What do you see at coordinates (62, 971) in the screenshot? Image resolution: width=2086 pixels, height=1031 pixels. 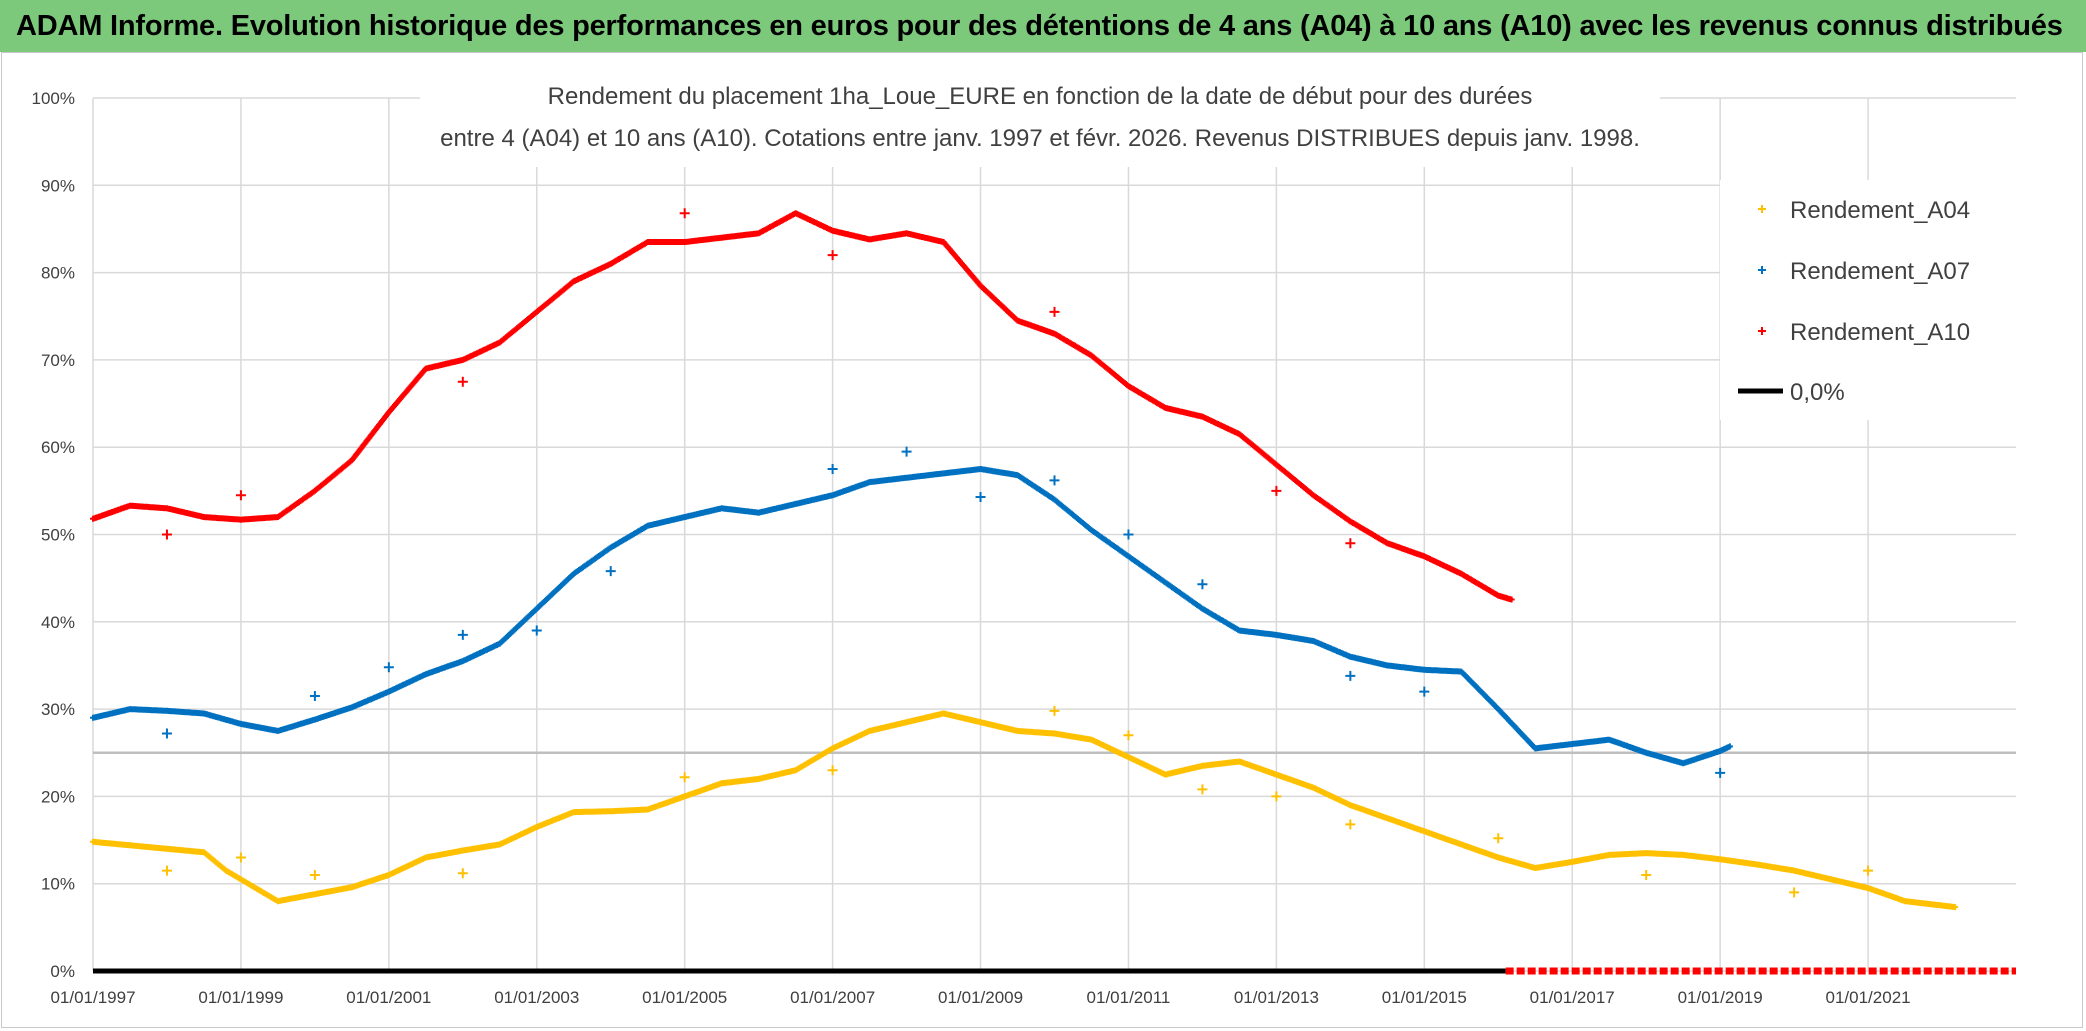 I see `y-tick-label: 0%` at bounding box center [62, 971].